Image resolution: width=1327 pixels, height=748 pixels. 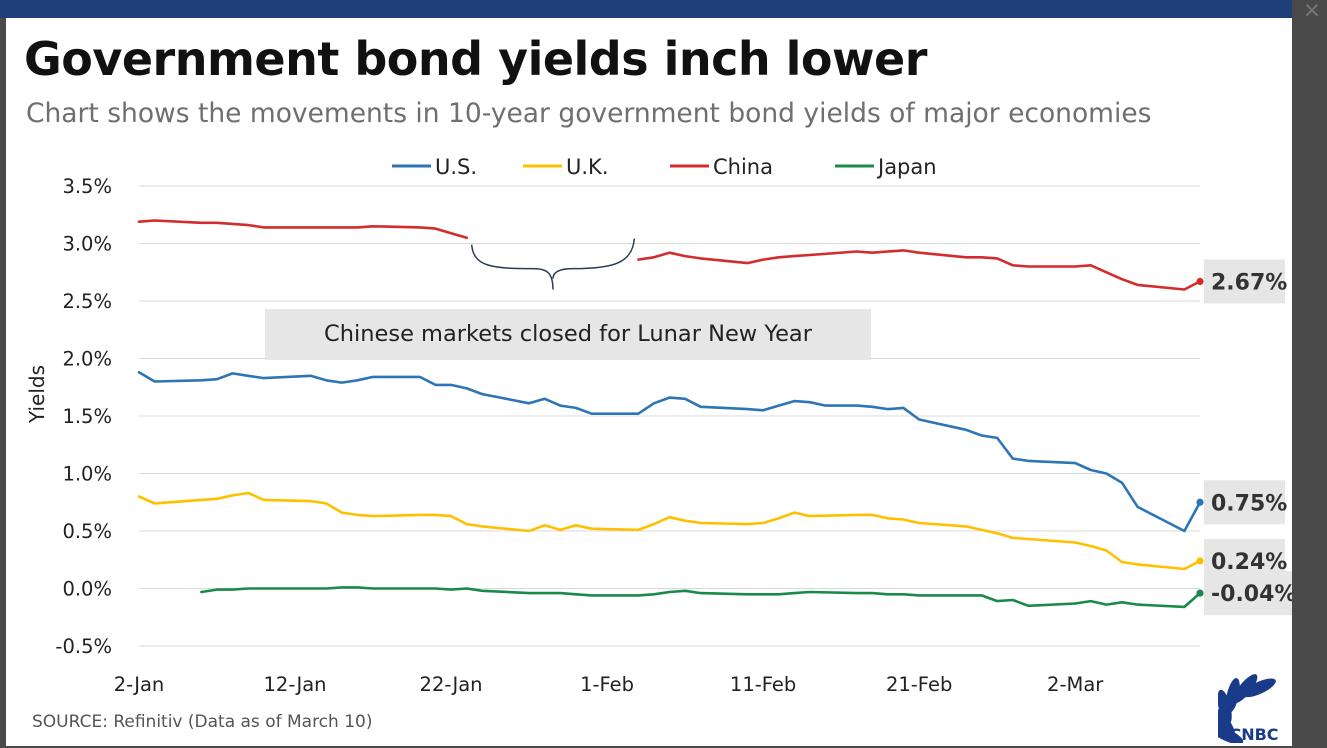 What do you see at coordinates (906, 167) in the screenshot?
I see `legend-label-3: Japan` at bounding box center [906, 167].